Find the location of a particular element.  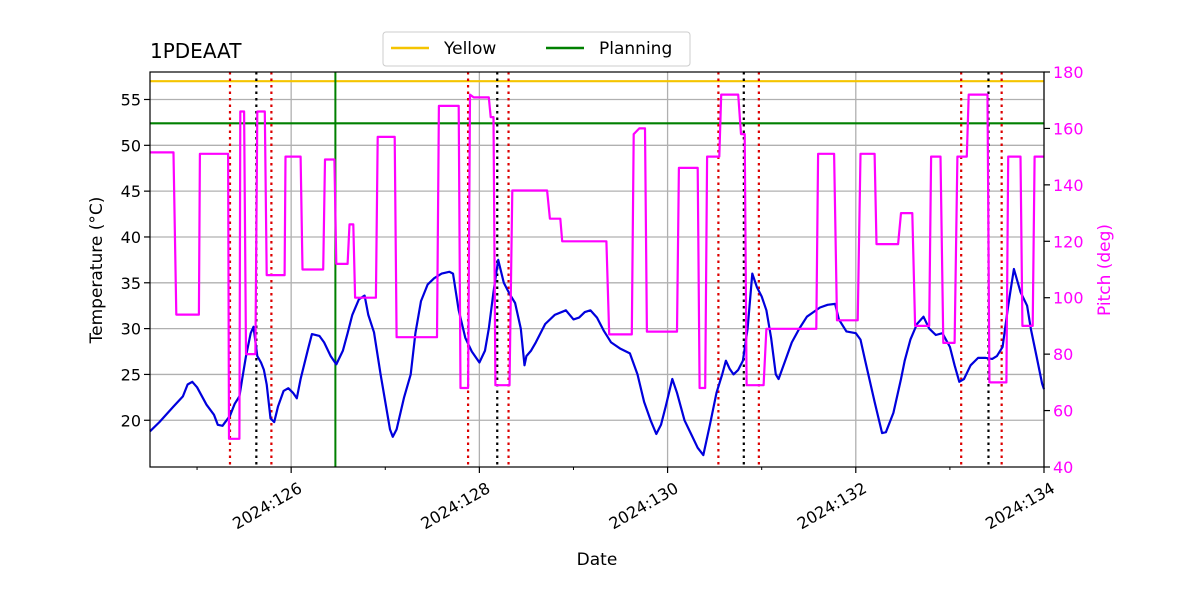

legend-box is located at coordinates (536, 49).